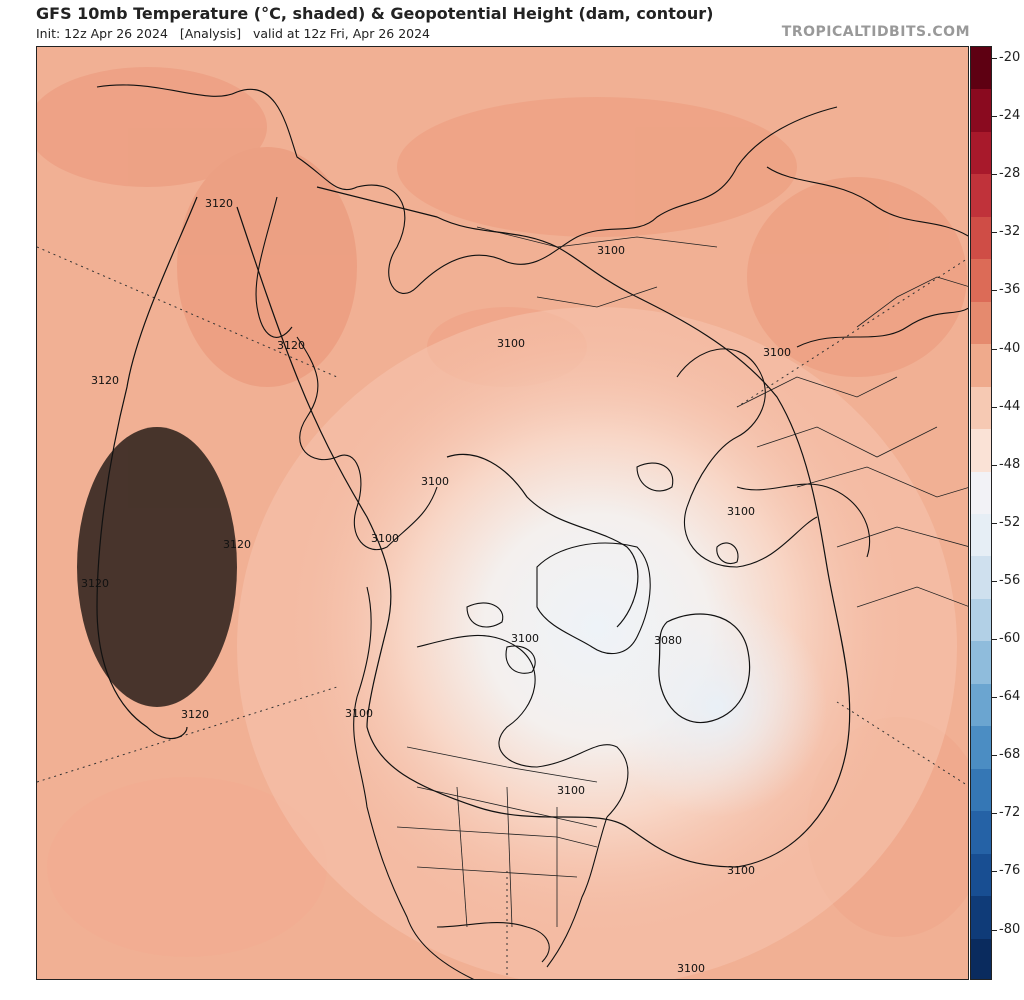  What do you see at coordinates (1010, 348) in the screenshot?
I see `colorbar-tick-label: -40` at bounding box center [1010, 348].